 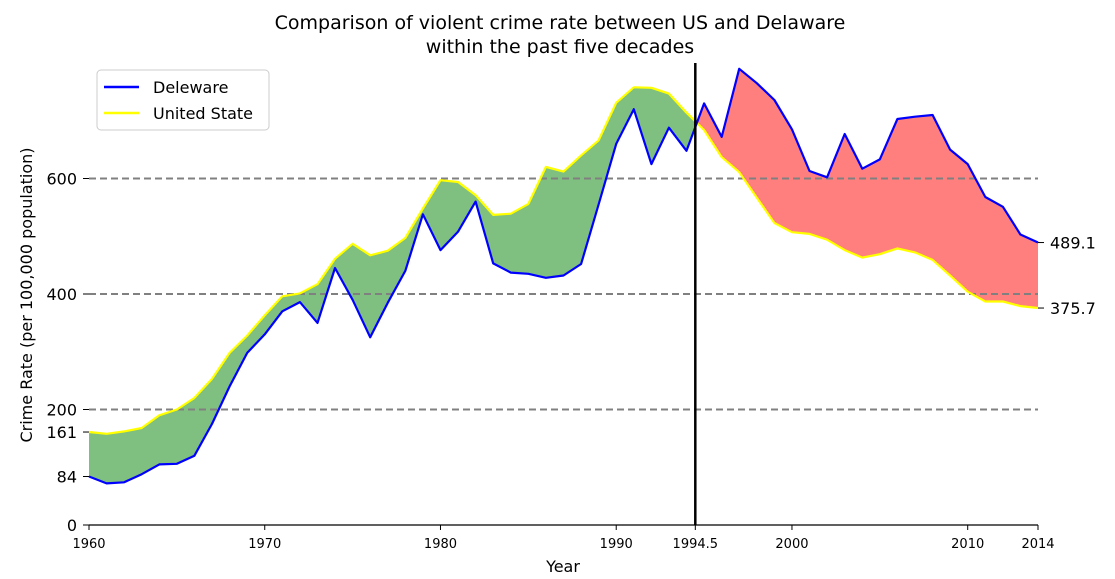 What do you see at coordinates (616, 544) in the screenshot?
I see `x-tick-label-1990: 1990` at bounding box center [616, 544].